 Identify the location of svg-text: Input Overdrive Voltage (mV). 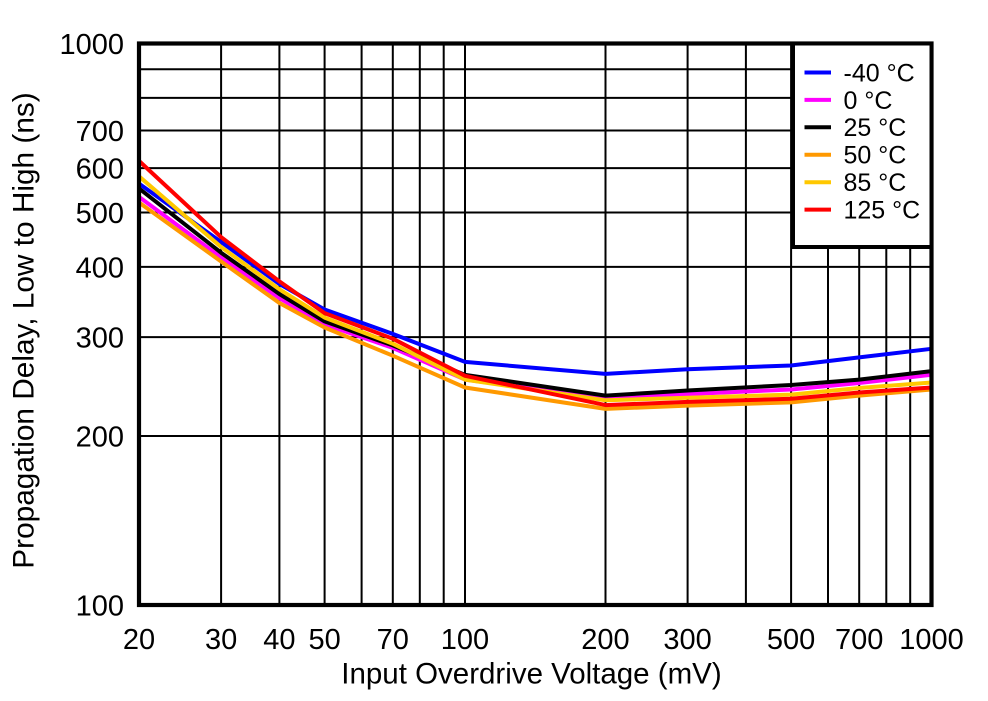
(531, 674).